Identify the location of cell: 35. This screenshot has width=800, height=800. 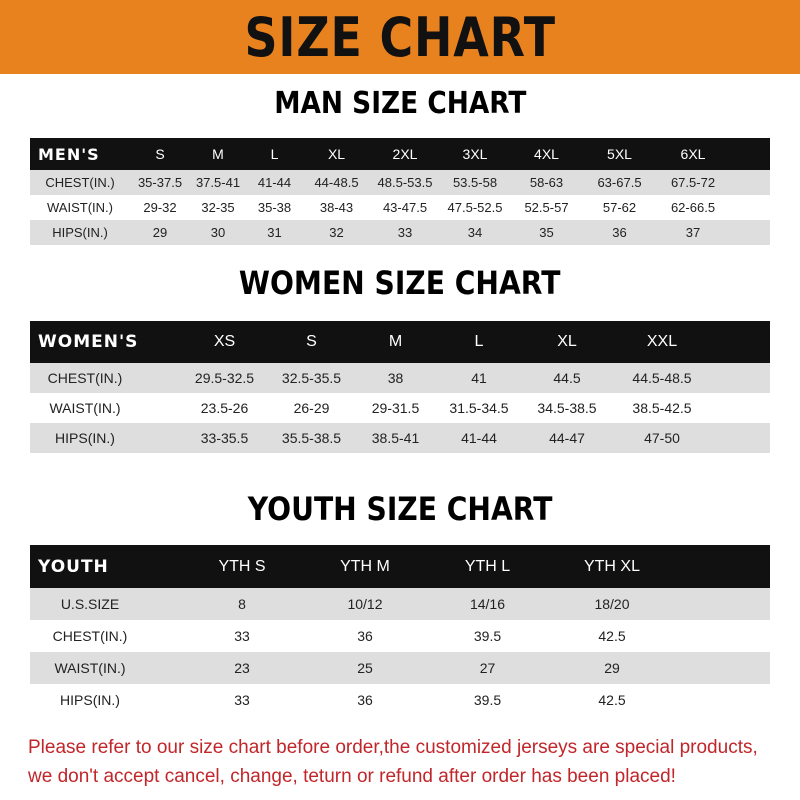
(546, 232).